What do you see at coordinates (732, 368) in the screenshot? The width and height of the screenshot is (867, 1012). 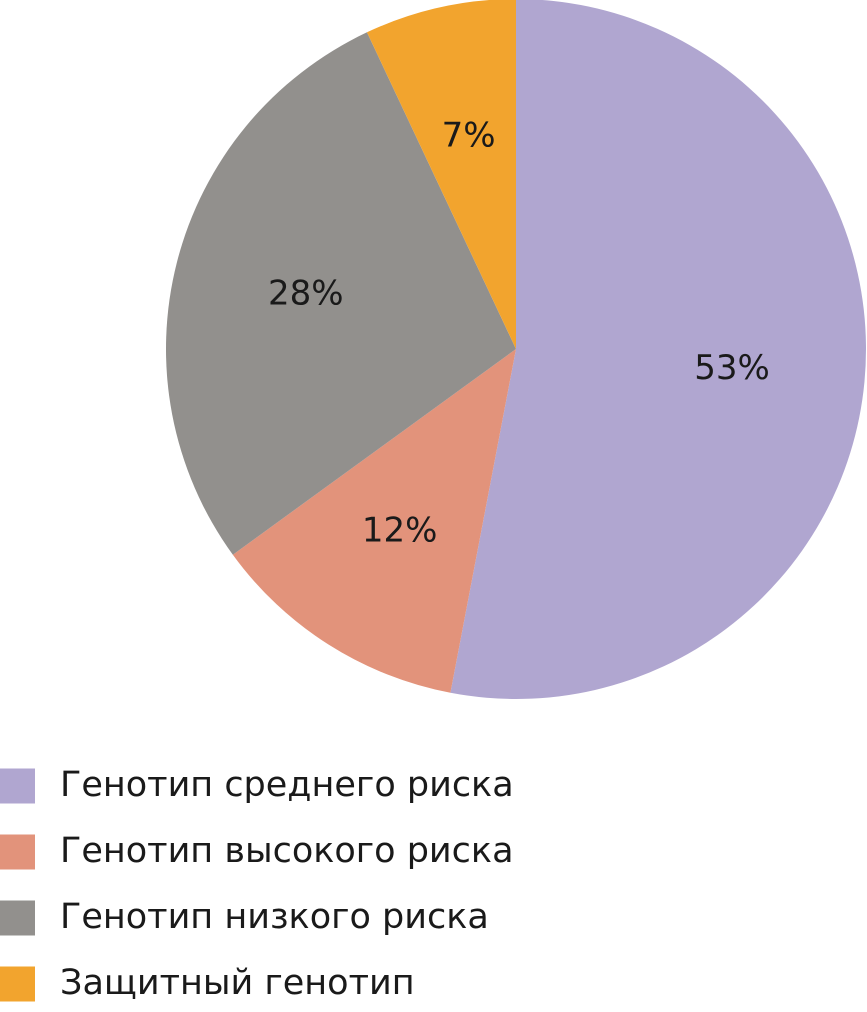 I see `slice-label-avg-risk: 53%` at bounding box center [732, 368].